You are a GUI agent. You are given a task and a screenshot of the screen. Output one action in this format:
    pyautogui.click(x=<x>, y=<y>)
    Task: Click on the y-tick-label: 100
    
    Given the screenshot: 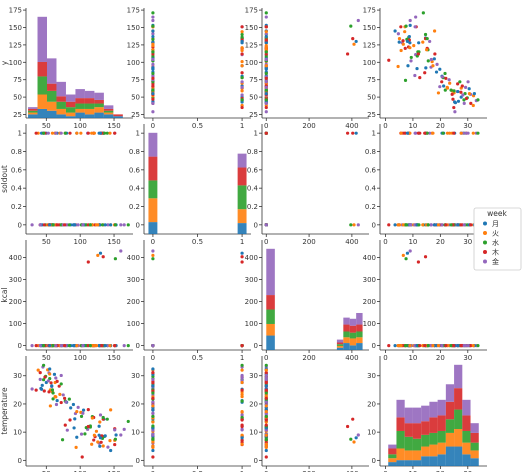 What is the action you would take?
    pyautogui.click(x=251, y=63)
    